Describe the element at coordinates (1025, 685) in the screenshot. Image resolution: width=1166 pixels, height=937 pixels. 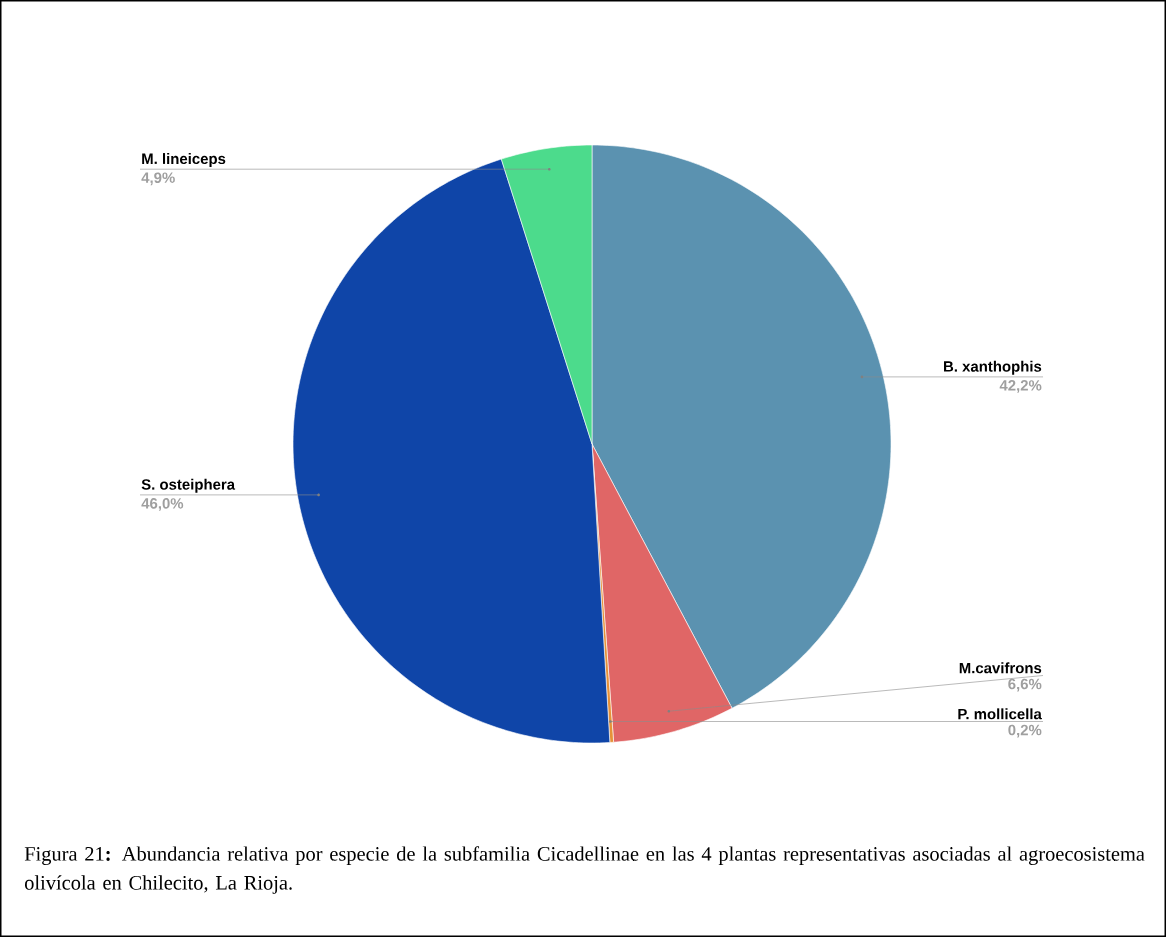
I see `data-label: 6,6%` at that location.